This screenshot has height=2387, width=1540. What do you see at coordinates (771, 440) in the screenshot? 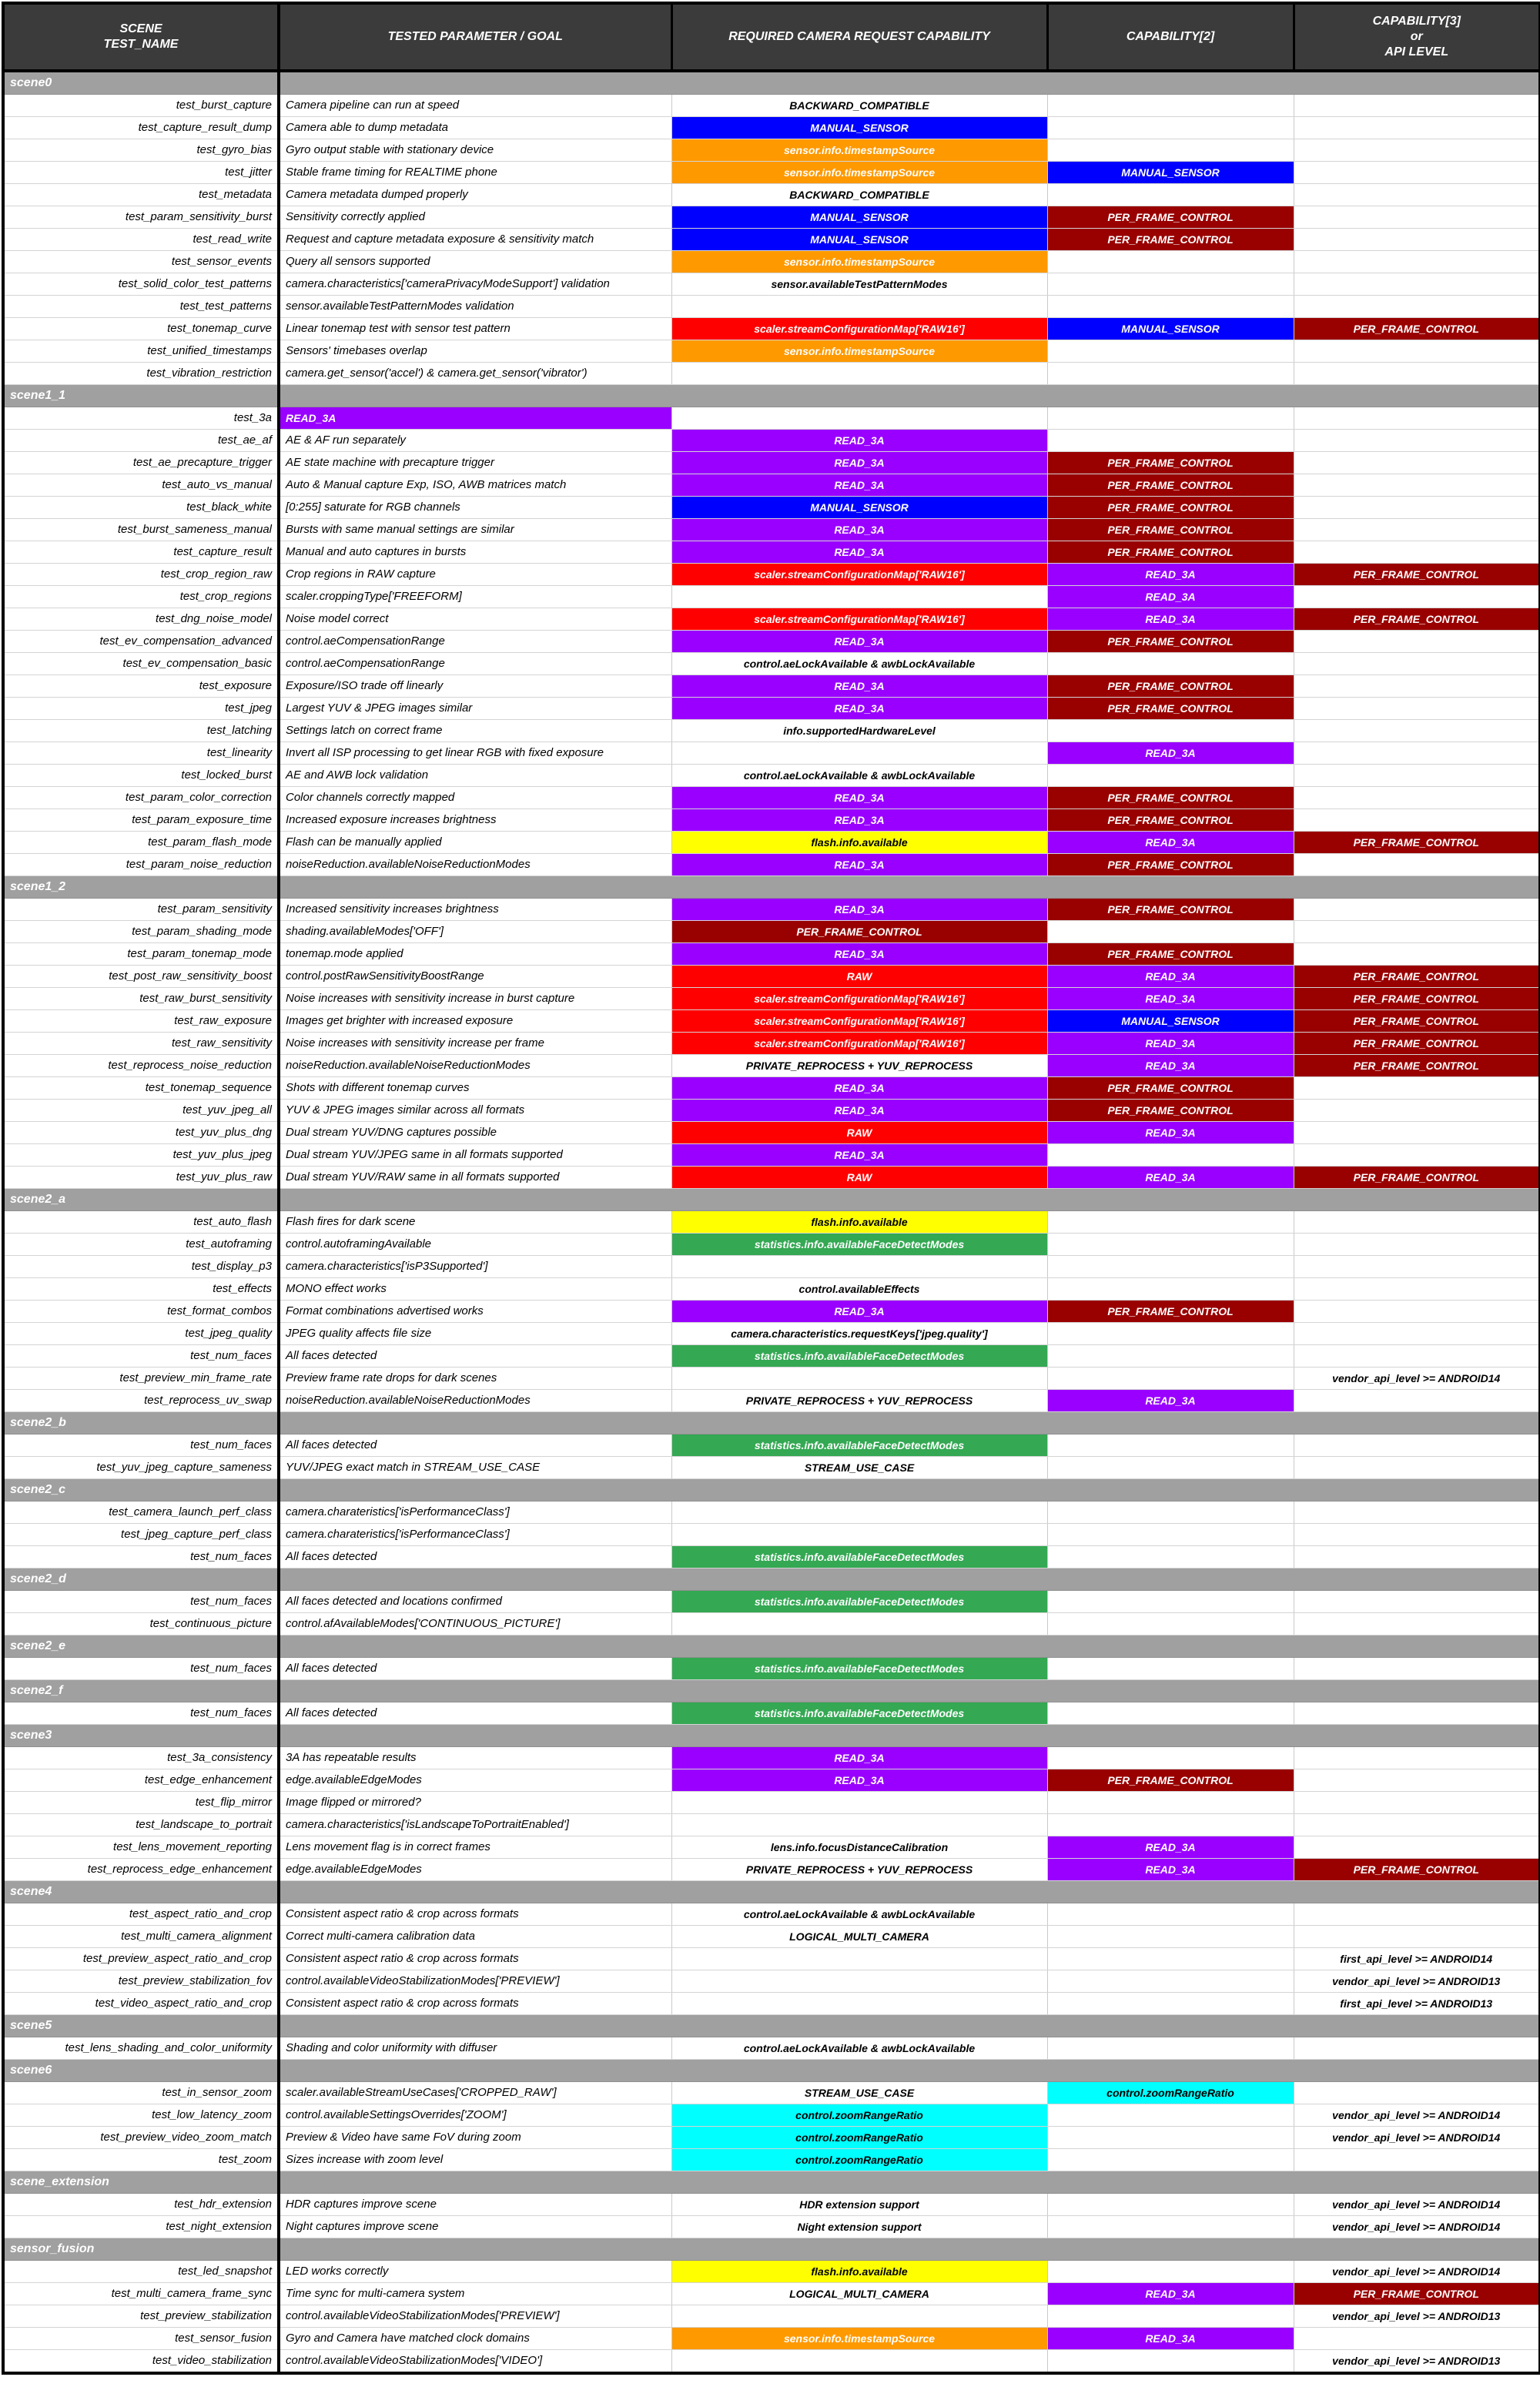
I see `test-row: test_ae_af AE & AF run separately READ_3A` at bounding box center [771, 440].